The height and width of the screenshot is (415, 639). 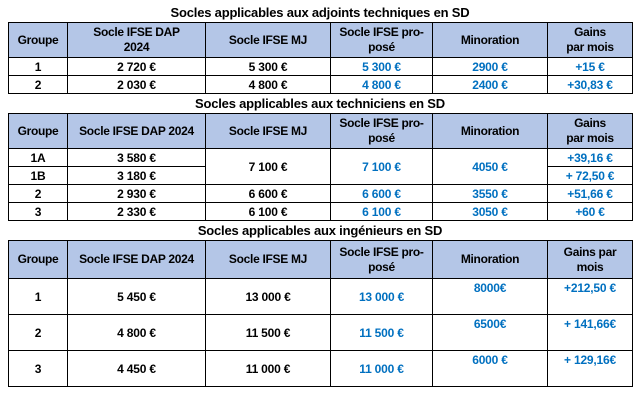 I want to click on cell-socle-ifse-mj-merged: 7 100 €, so click(x=268, y=166).